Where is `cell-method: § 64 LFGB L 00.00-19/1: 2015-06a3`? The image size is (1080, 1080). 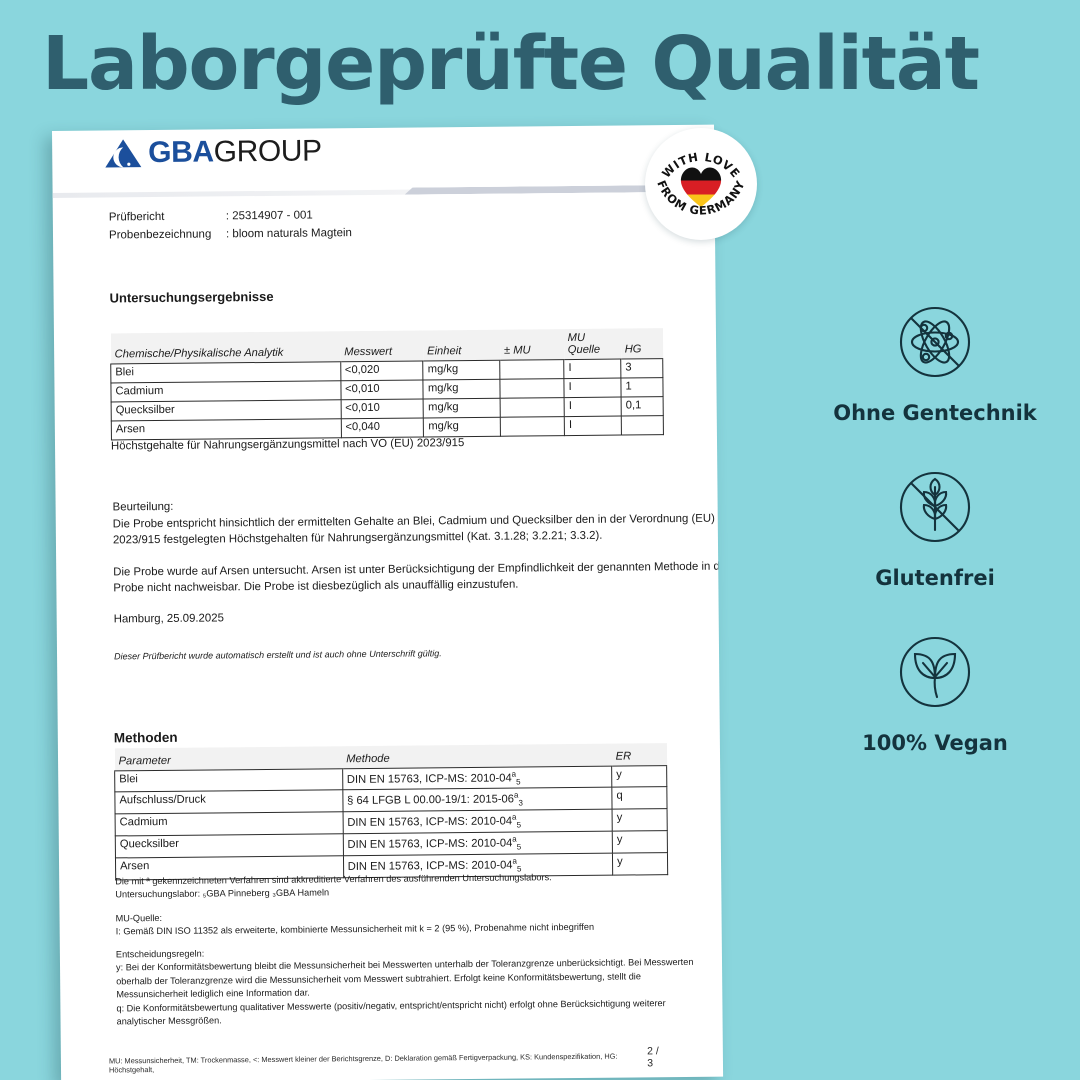 cell-method: § 64 LFGB L 00.00-19/1: 2015-06a3 is located at coordinates (477, 800).